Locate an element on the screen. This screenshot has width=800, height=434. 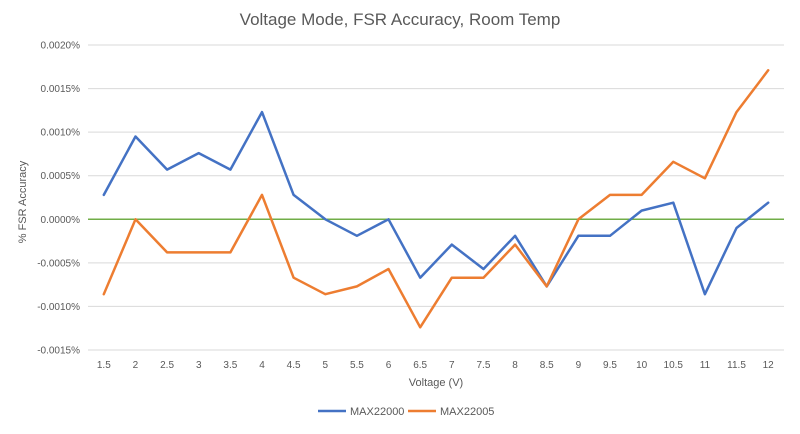
y-tick-label: -0.0010% is located at coordinates (58, 307).